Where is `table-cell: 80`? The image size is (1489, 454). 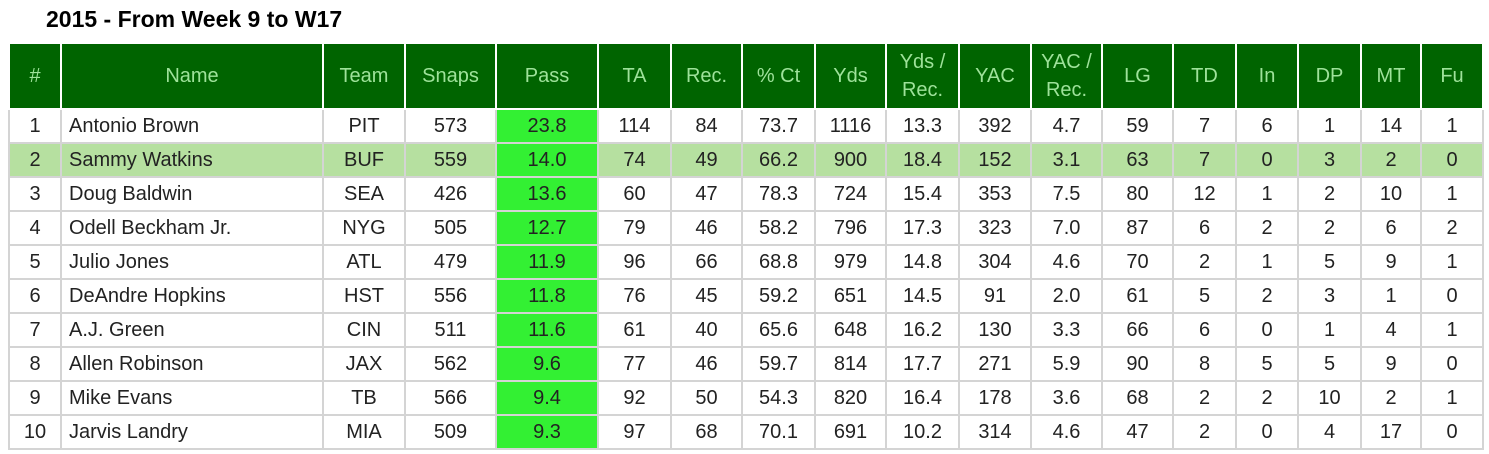
table-cell: 80 is located at coordinates (1137, 194).